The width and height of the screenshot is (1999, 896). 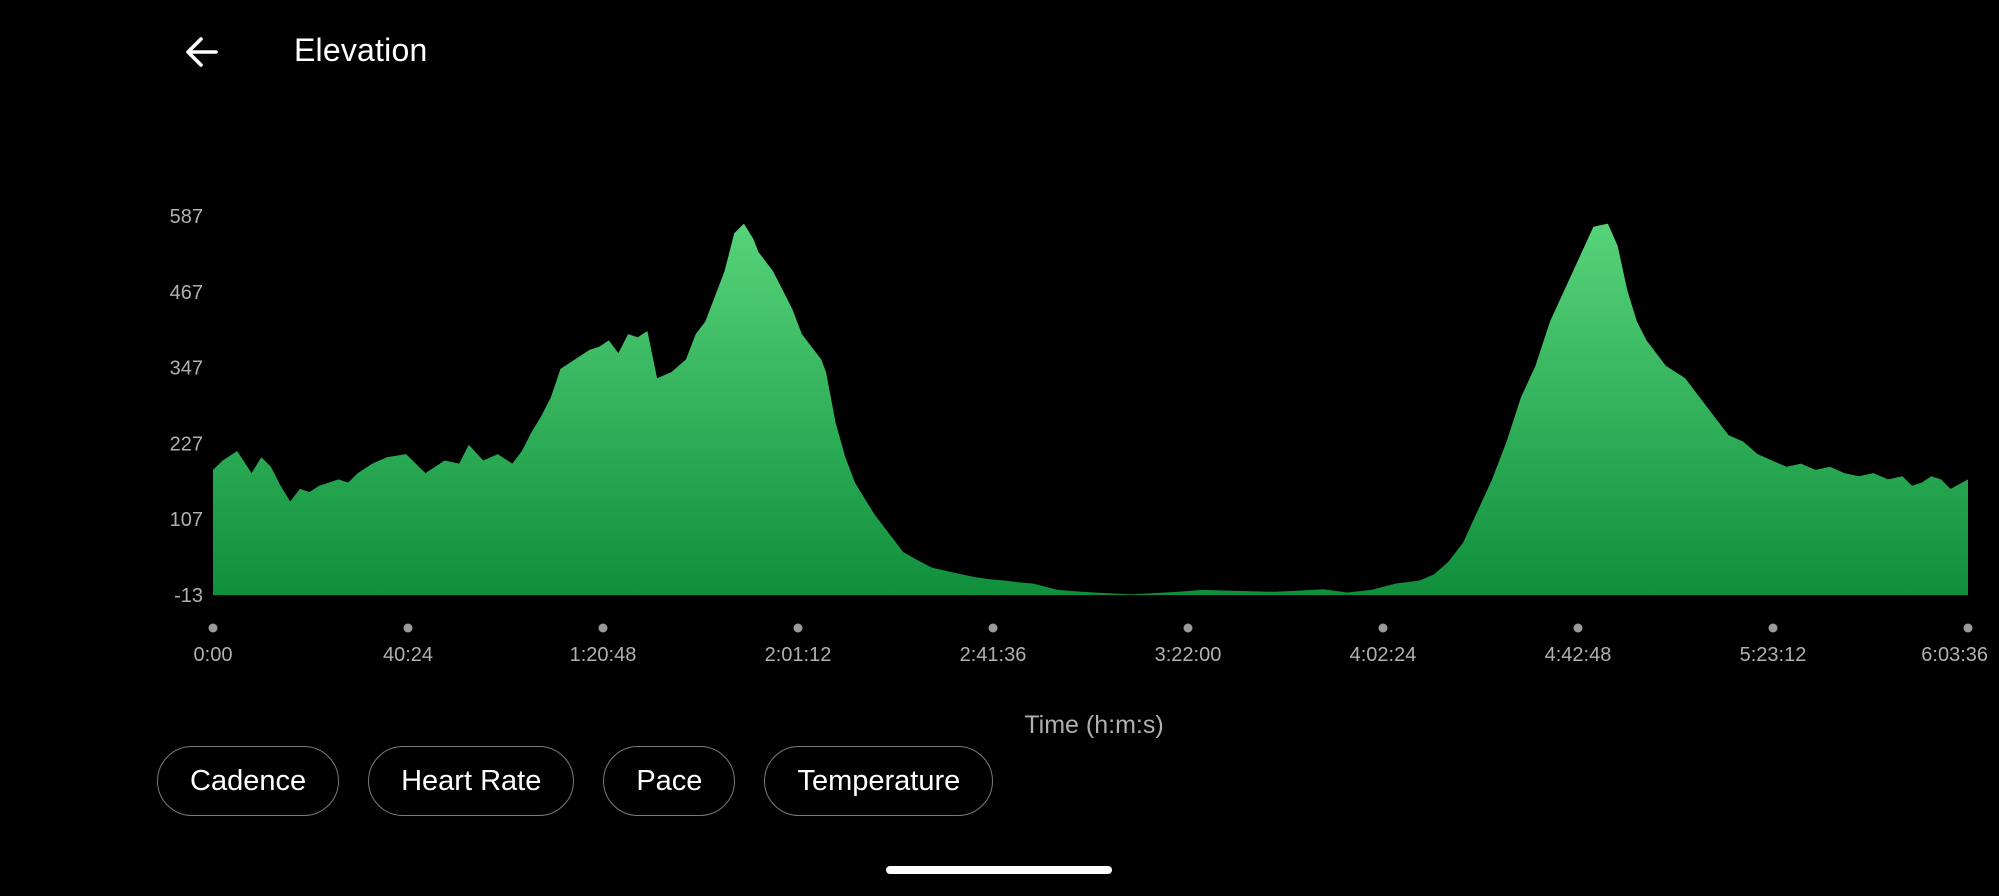 I want to click on back-button, so click(x=202, y=52).